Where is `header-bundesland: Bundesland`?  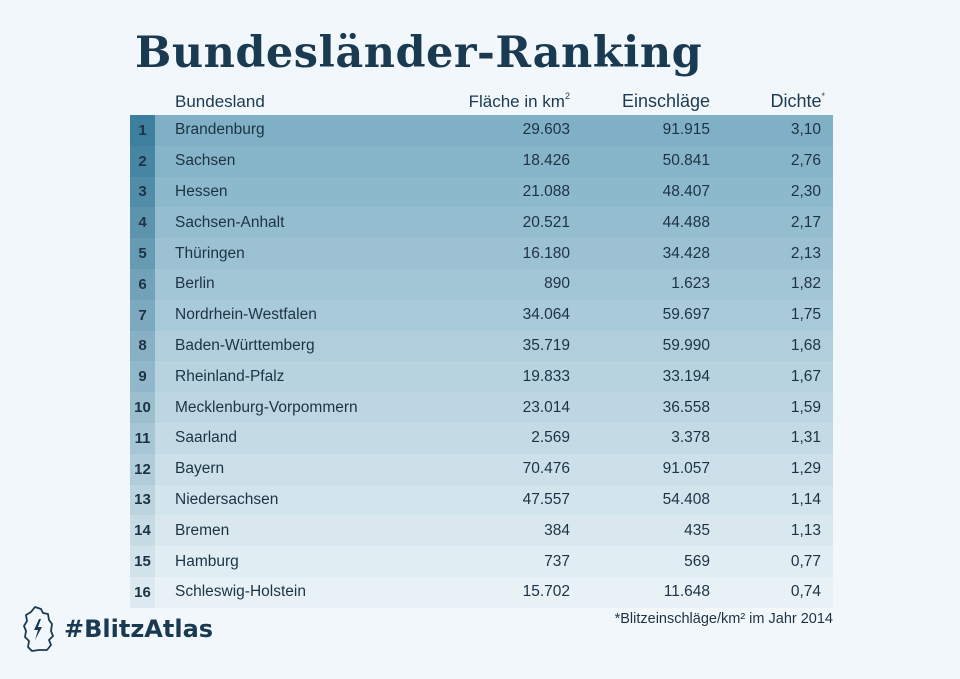
header-bundesland: Bundesland is located at coordinates (220, 101).